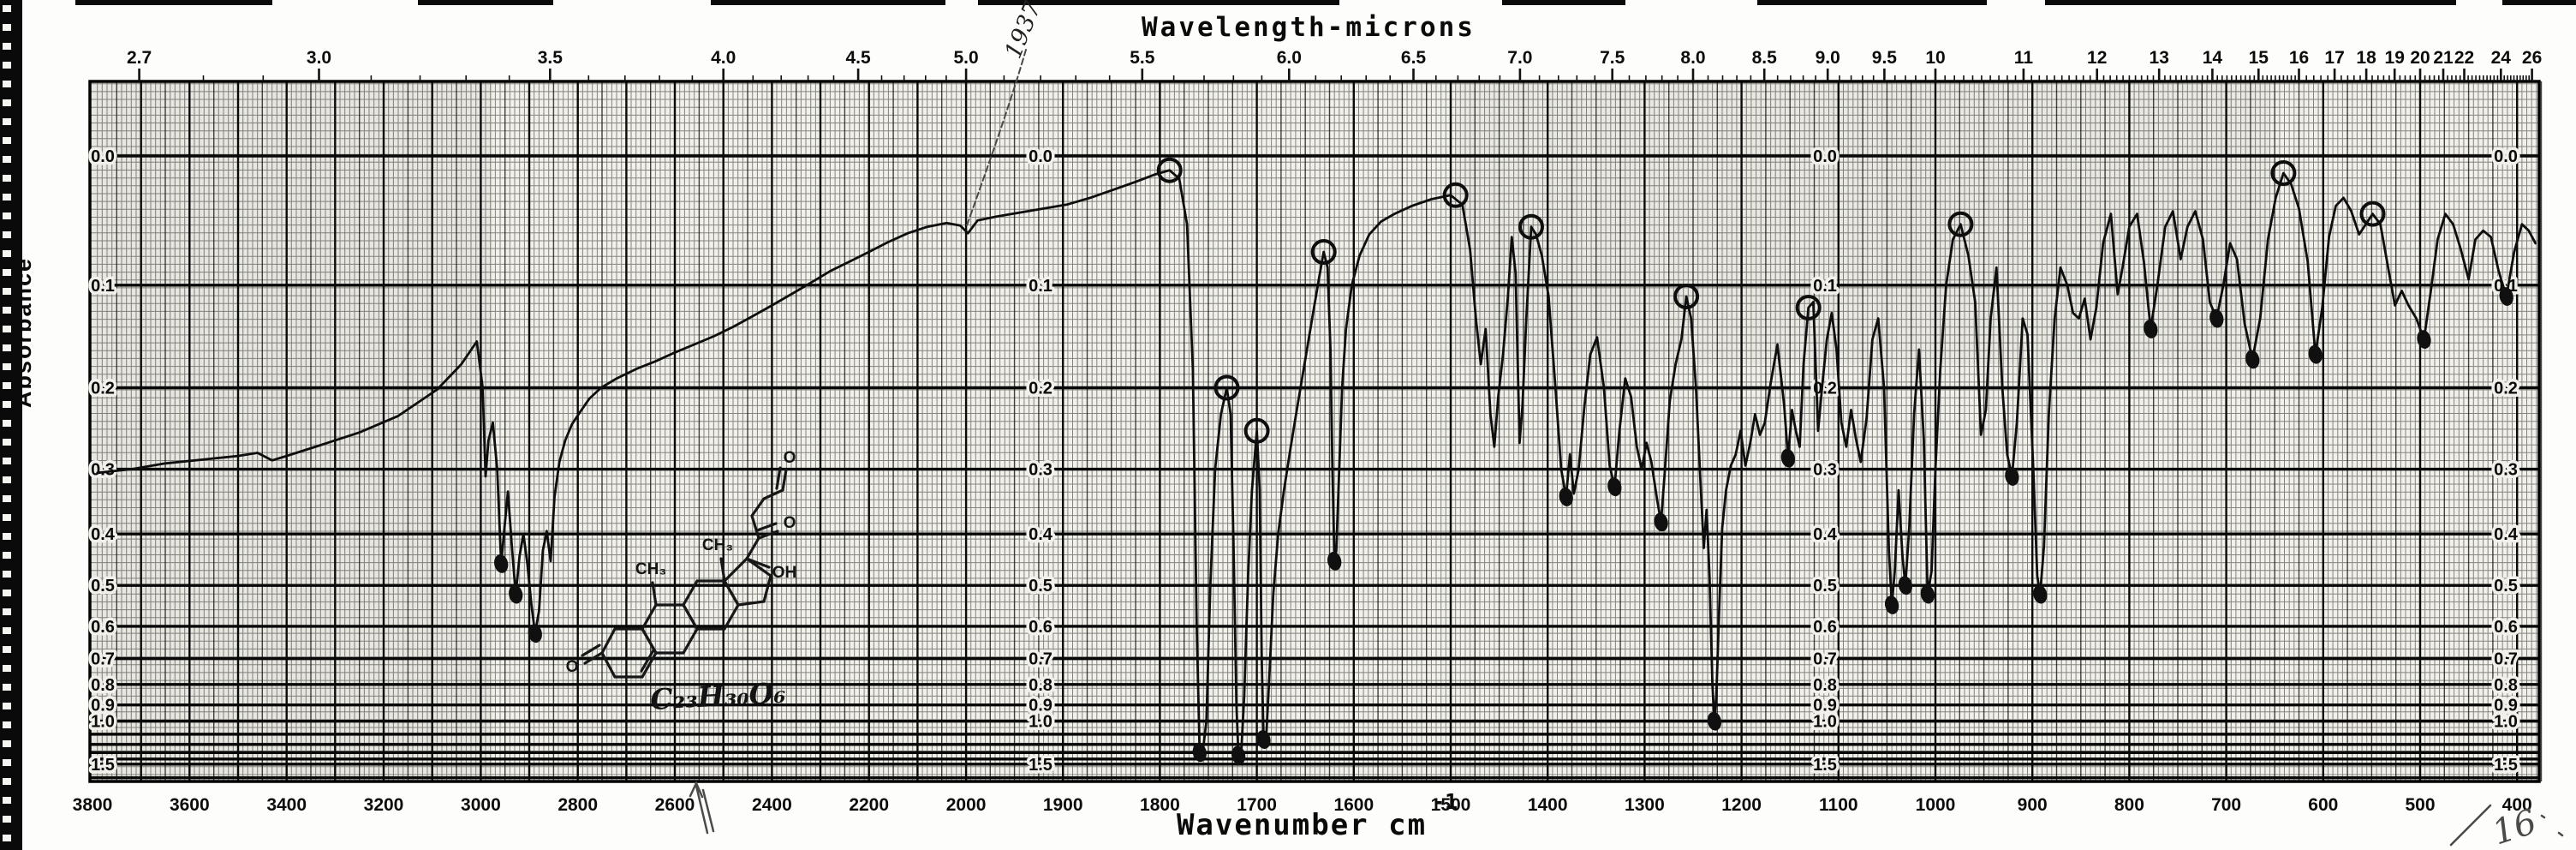 This screenshot has width=2576, height=850. What do you see at coordinates (965, 58) in the screenshot?
I see `wavelength-tick-label: 5.0` at bounding box center [965, 58].